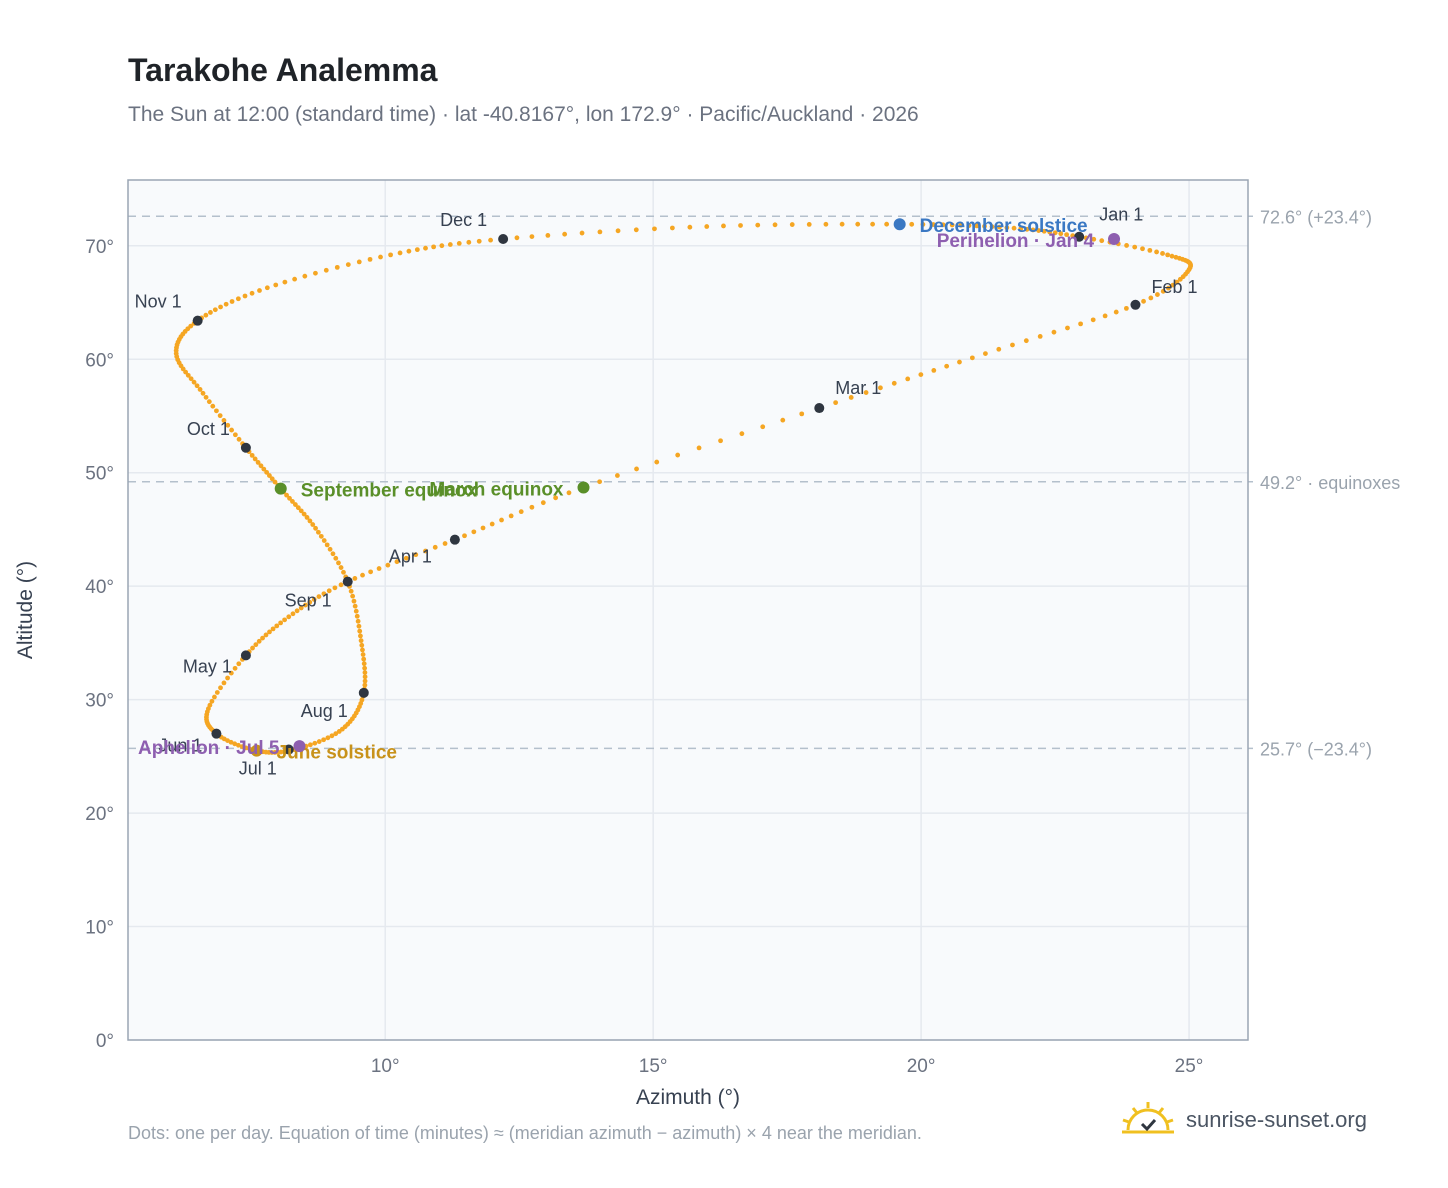  Describe the element at coordinates (283, 70) in the screenshot. I see `chart-title: Tarakohe Analemma` at that location.